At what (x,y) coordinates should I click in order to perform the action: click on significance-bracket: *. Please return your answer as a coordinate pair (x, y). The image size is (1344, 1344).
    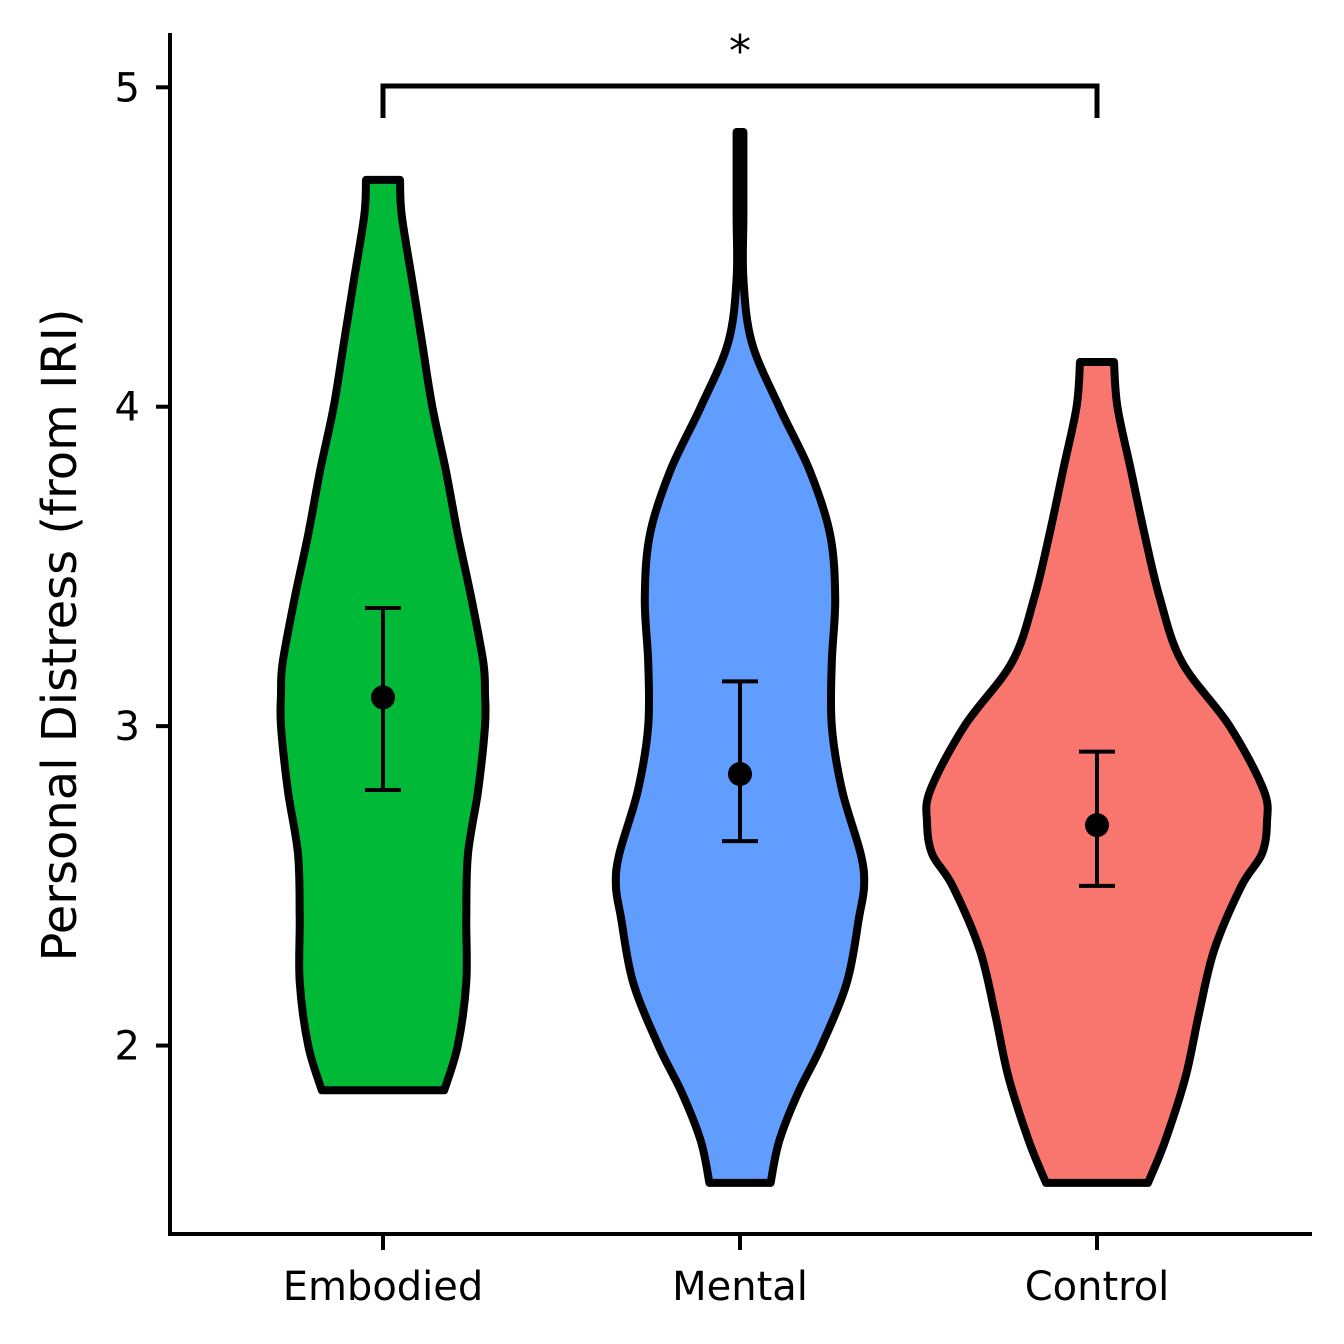
    Looking at the image, I should click on (740, 72).